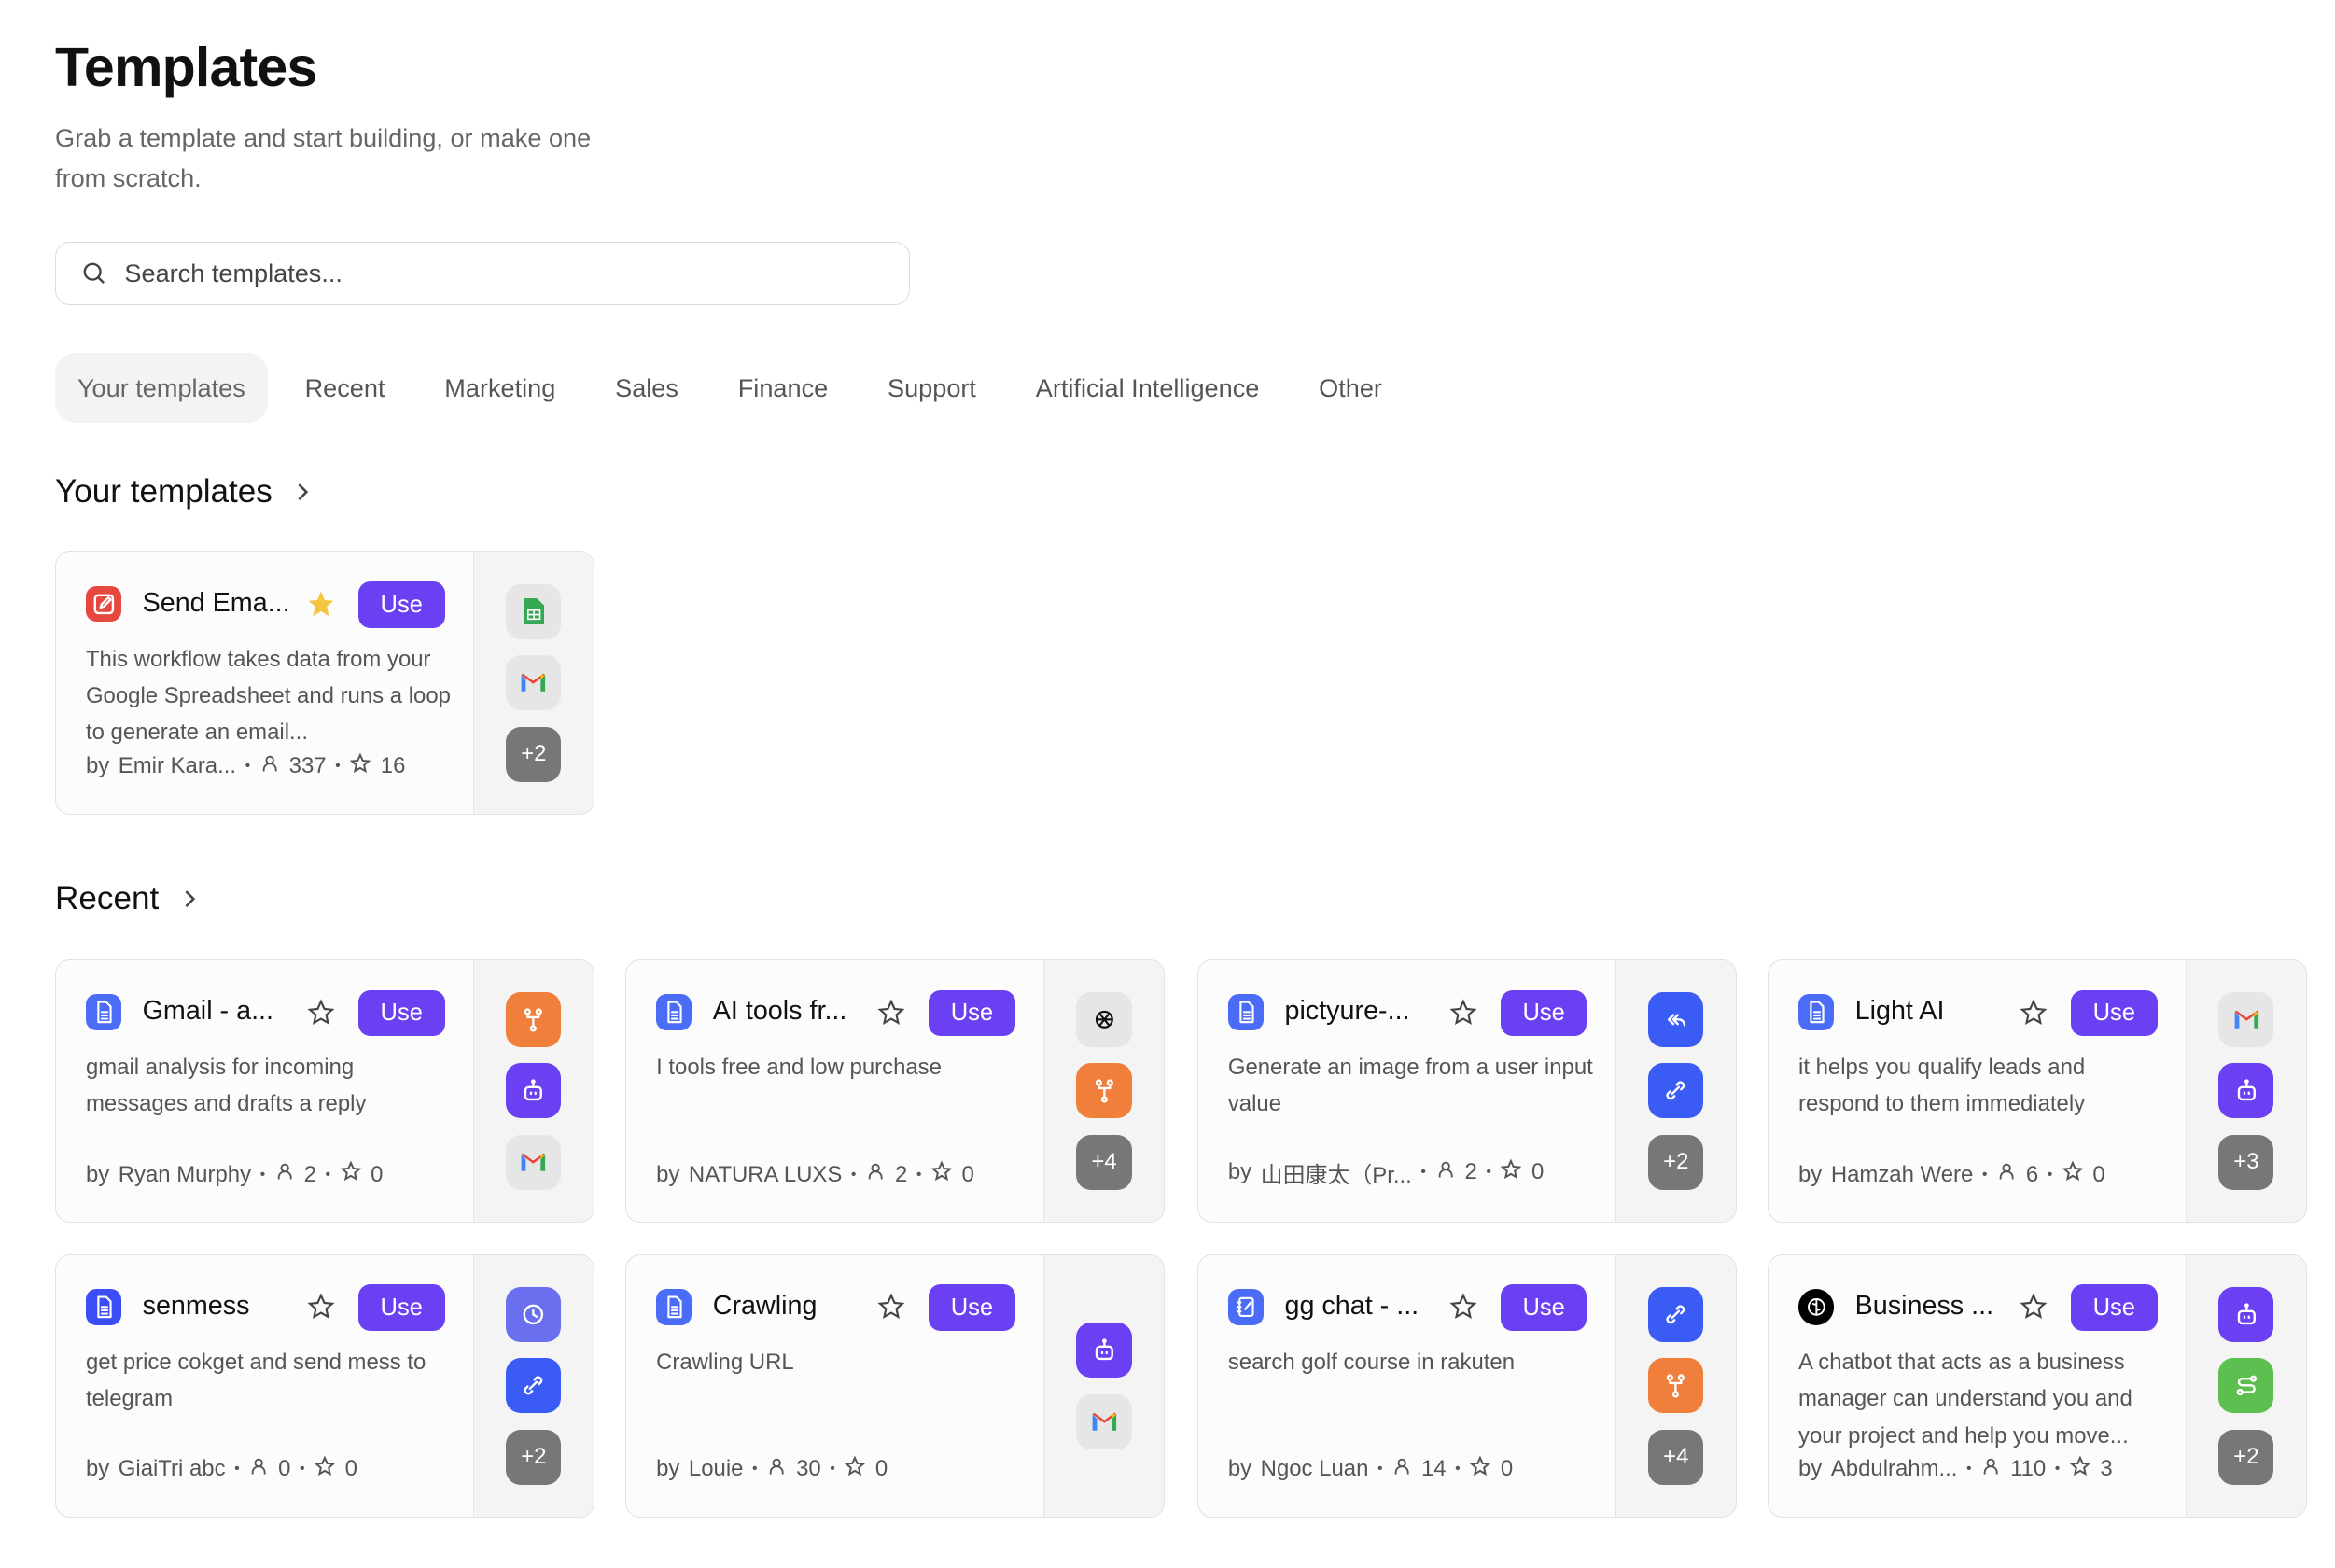  I want to click on template-description: Crawling URL, so click(725, 1363).